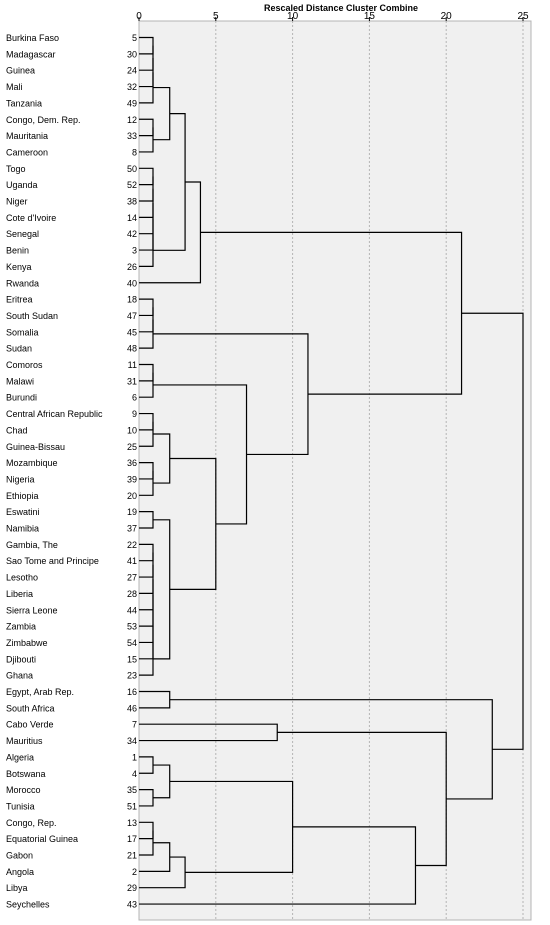  I want to click on leaf-label: Eritrea, so click(19, 300).